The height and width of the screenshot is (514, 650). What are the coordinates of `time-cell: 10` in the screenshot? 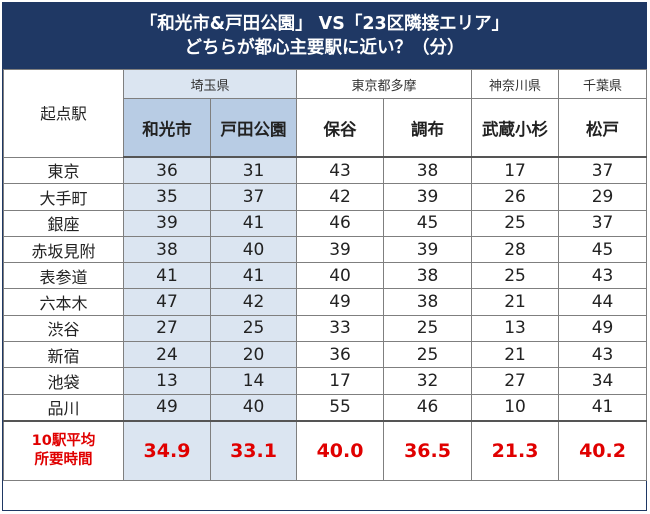 It's located at (515, 407).